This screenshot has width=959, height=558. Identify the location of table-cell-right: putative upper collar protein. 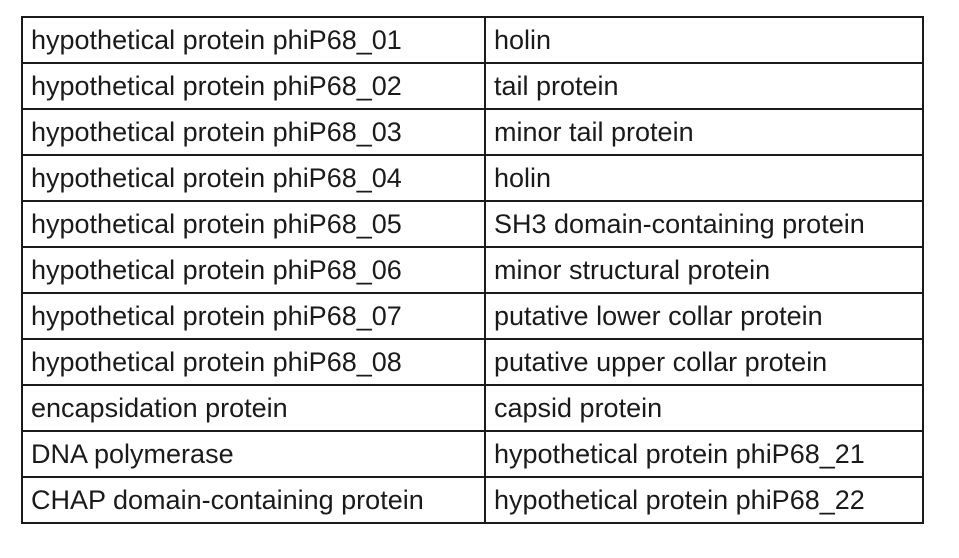
(704, 362).